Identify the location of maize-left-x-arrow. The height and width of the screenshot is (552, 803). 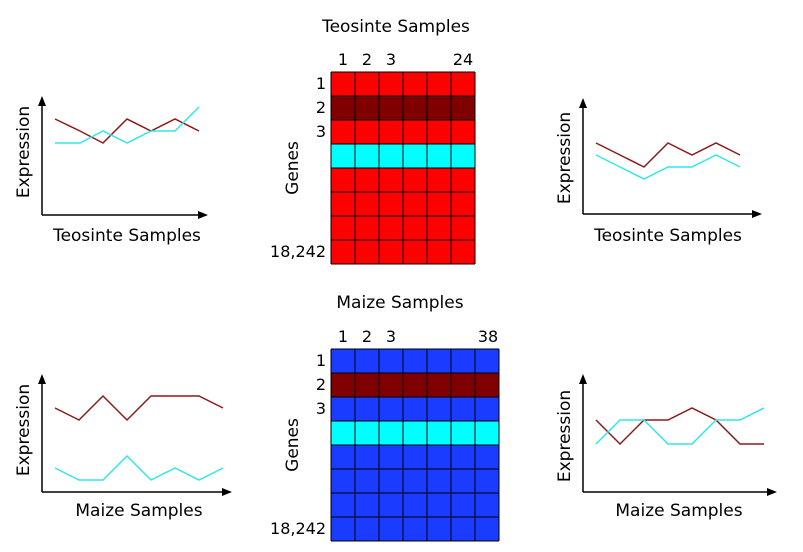
(227, 492).